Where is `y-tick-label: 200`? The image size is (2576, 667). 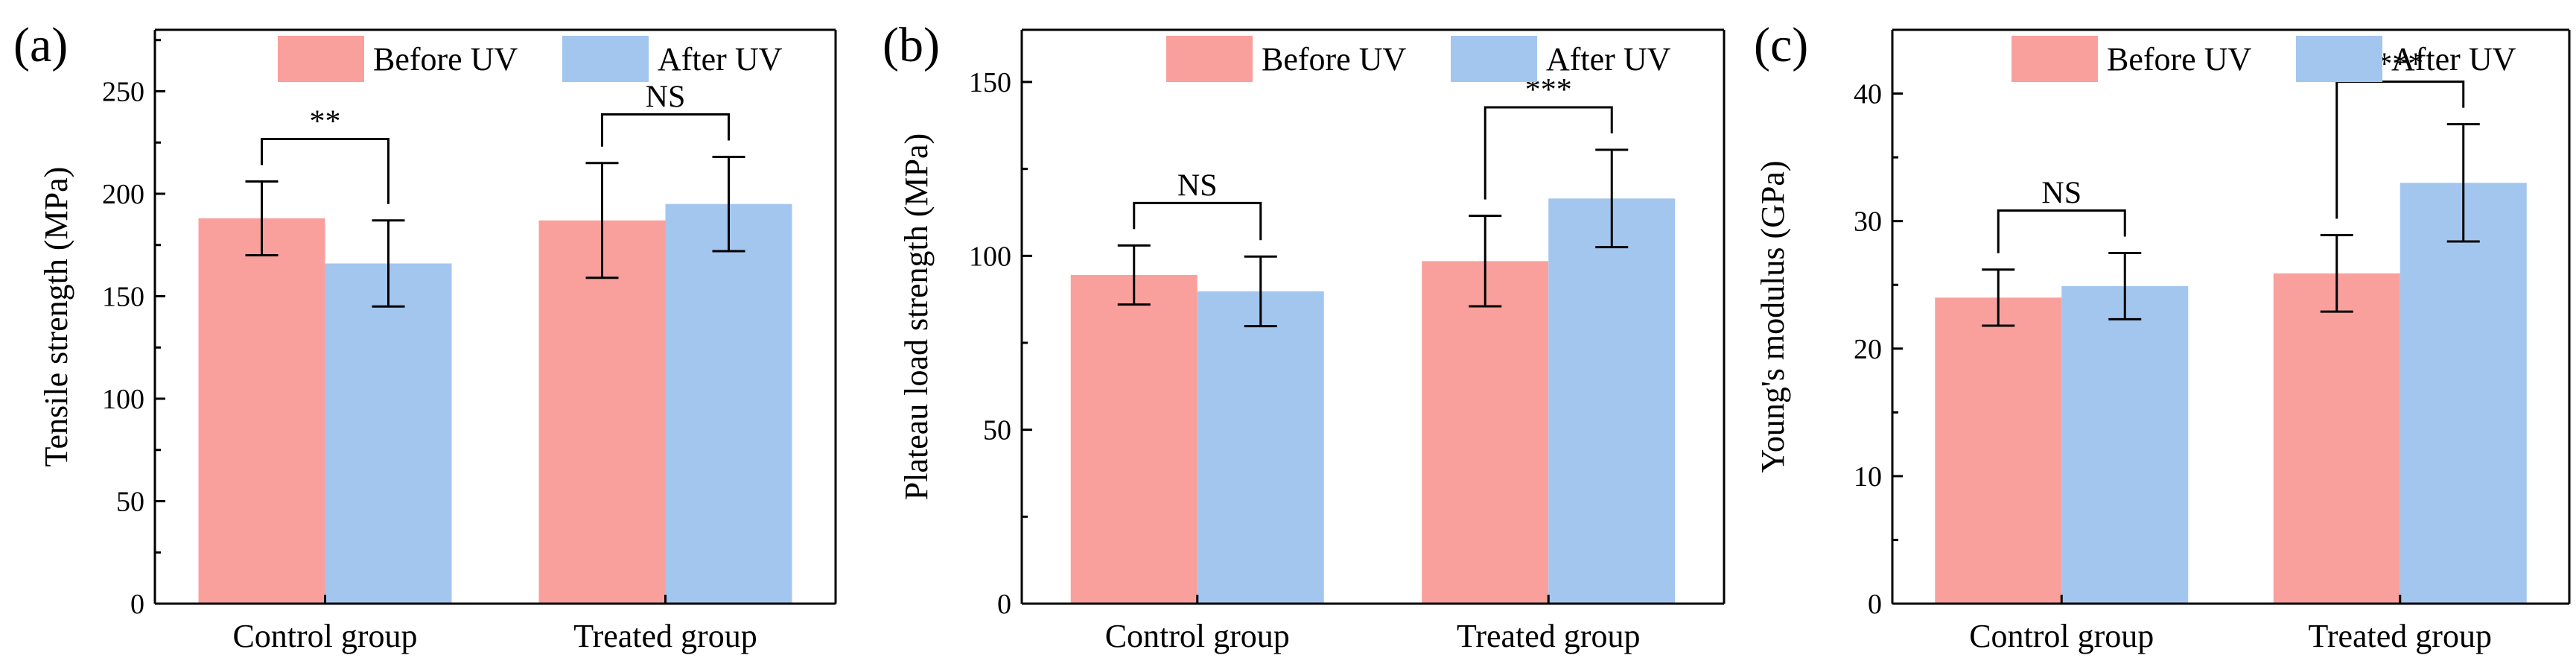
y-tick-label: 200 is located at coordinates (123, 195).